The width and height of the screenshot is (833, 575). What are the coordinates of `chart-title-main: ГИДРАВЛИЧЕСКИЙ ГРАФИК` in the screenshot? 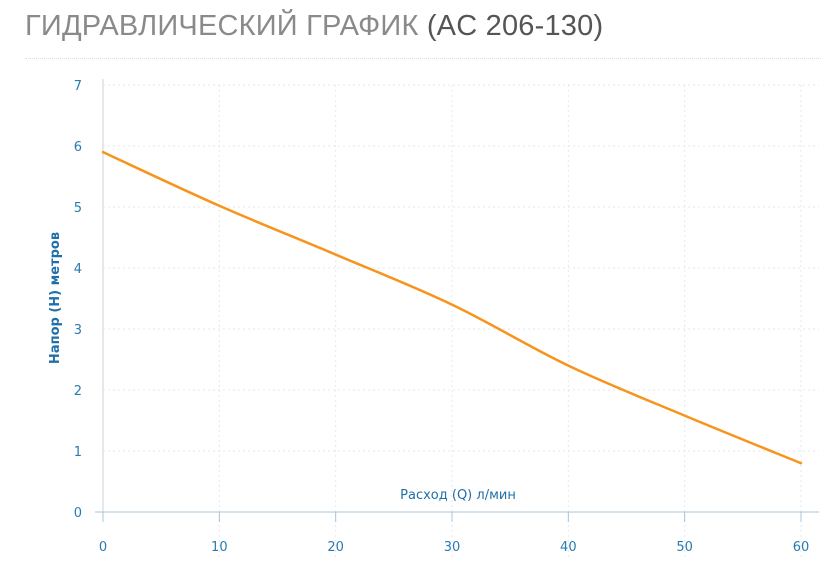 It's located at (222, 26).